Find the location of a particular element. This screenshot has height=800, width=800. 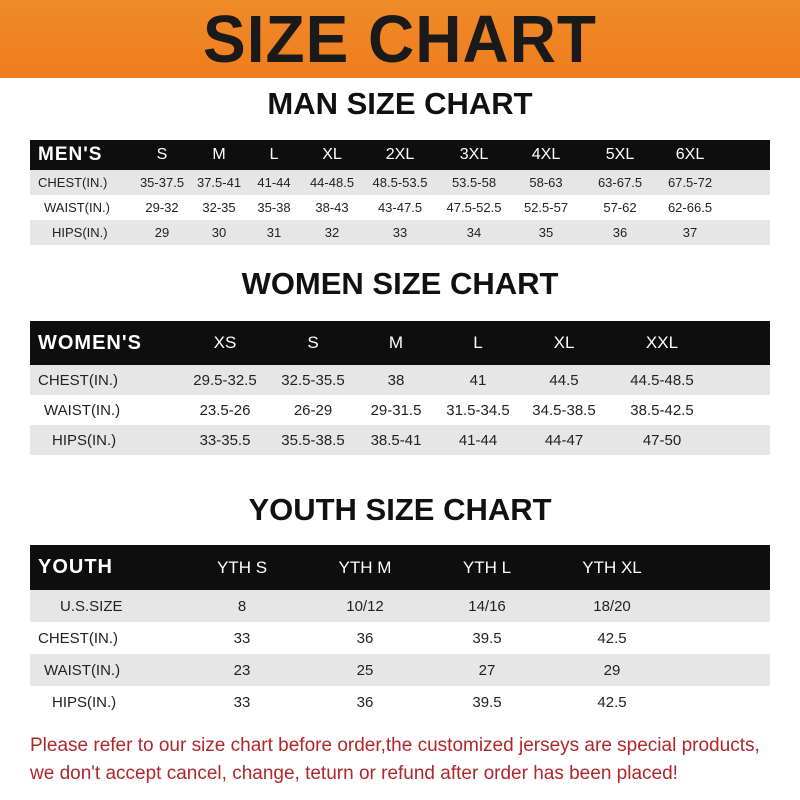

table-cell: 67.5-72 is located at coordinates (690, 182).